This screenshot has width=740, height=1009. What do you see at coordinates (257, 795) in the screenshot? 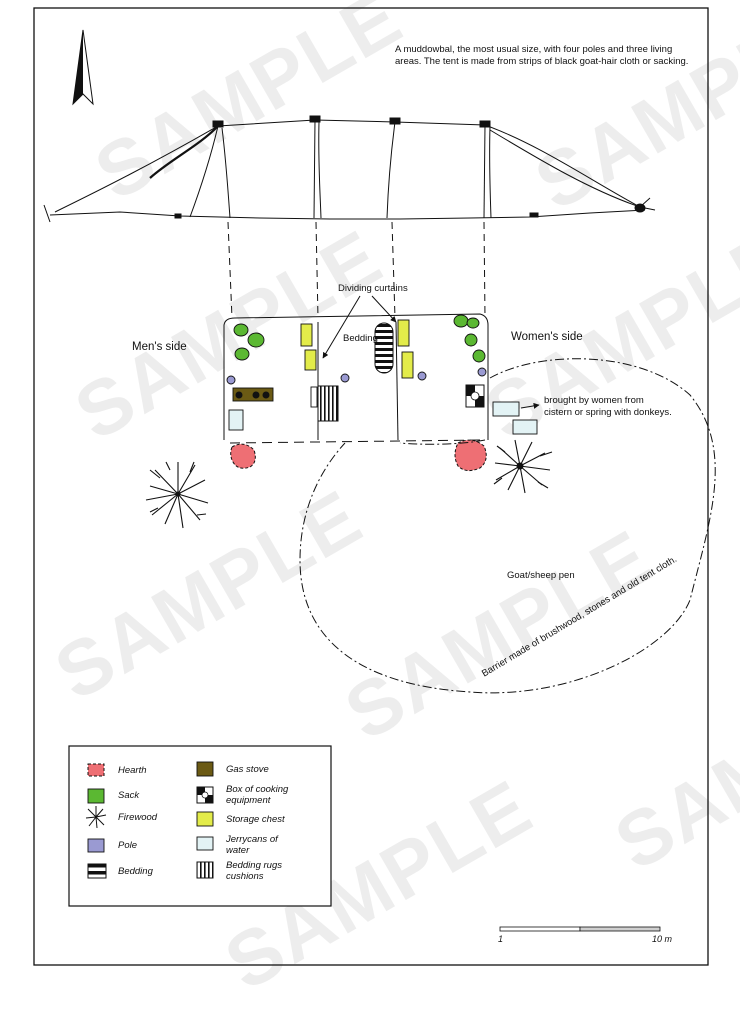
I see `legend-box-label: Box of cooking equipment` at bounding box center [257, 795].